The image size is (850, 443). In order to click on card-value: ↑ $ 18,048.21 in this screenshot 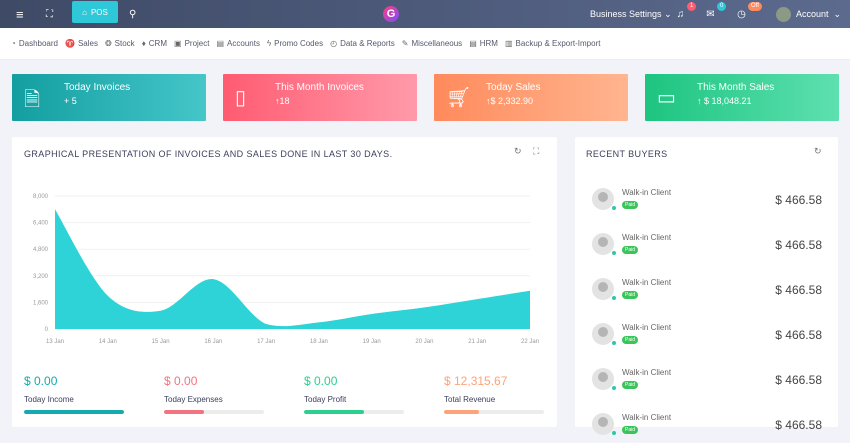, I will do `click(724, 101)`.